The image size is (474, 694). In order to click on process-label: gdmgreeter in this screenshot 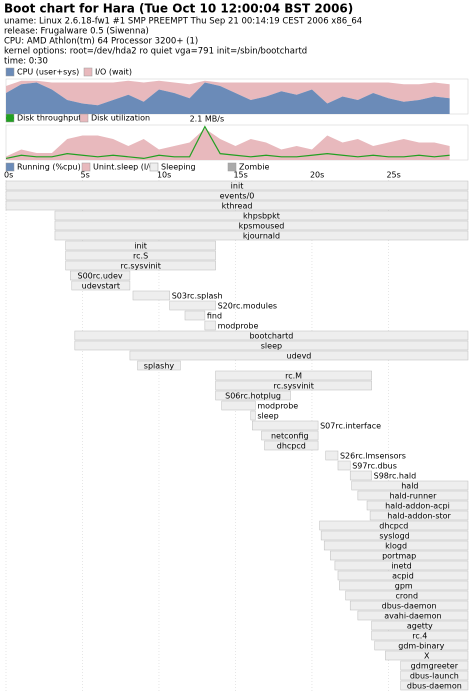, I will do `click(435, 666)`.